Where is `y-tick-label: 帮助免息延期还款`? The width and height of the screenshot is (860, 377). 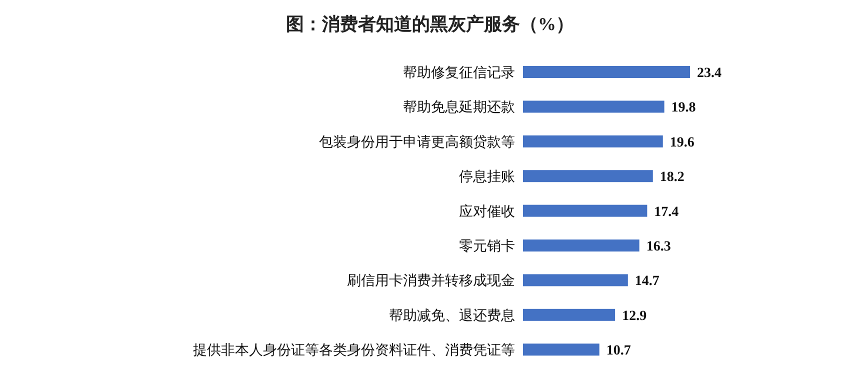
y-tick-label: 帮助免息延期还款 is located at coordinates (459, 108).